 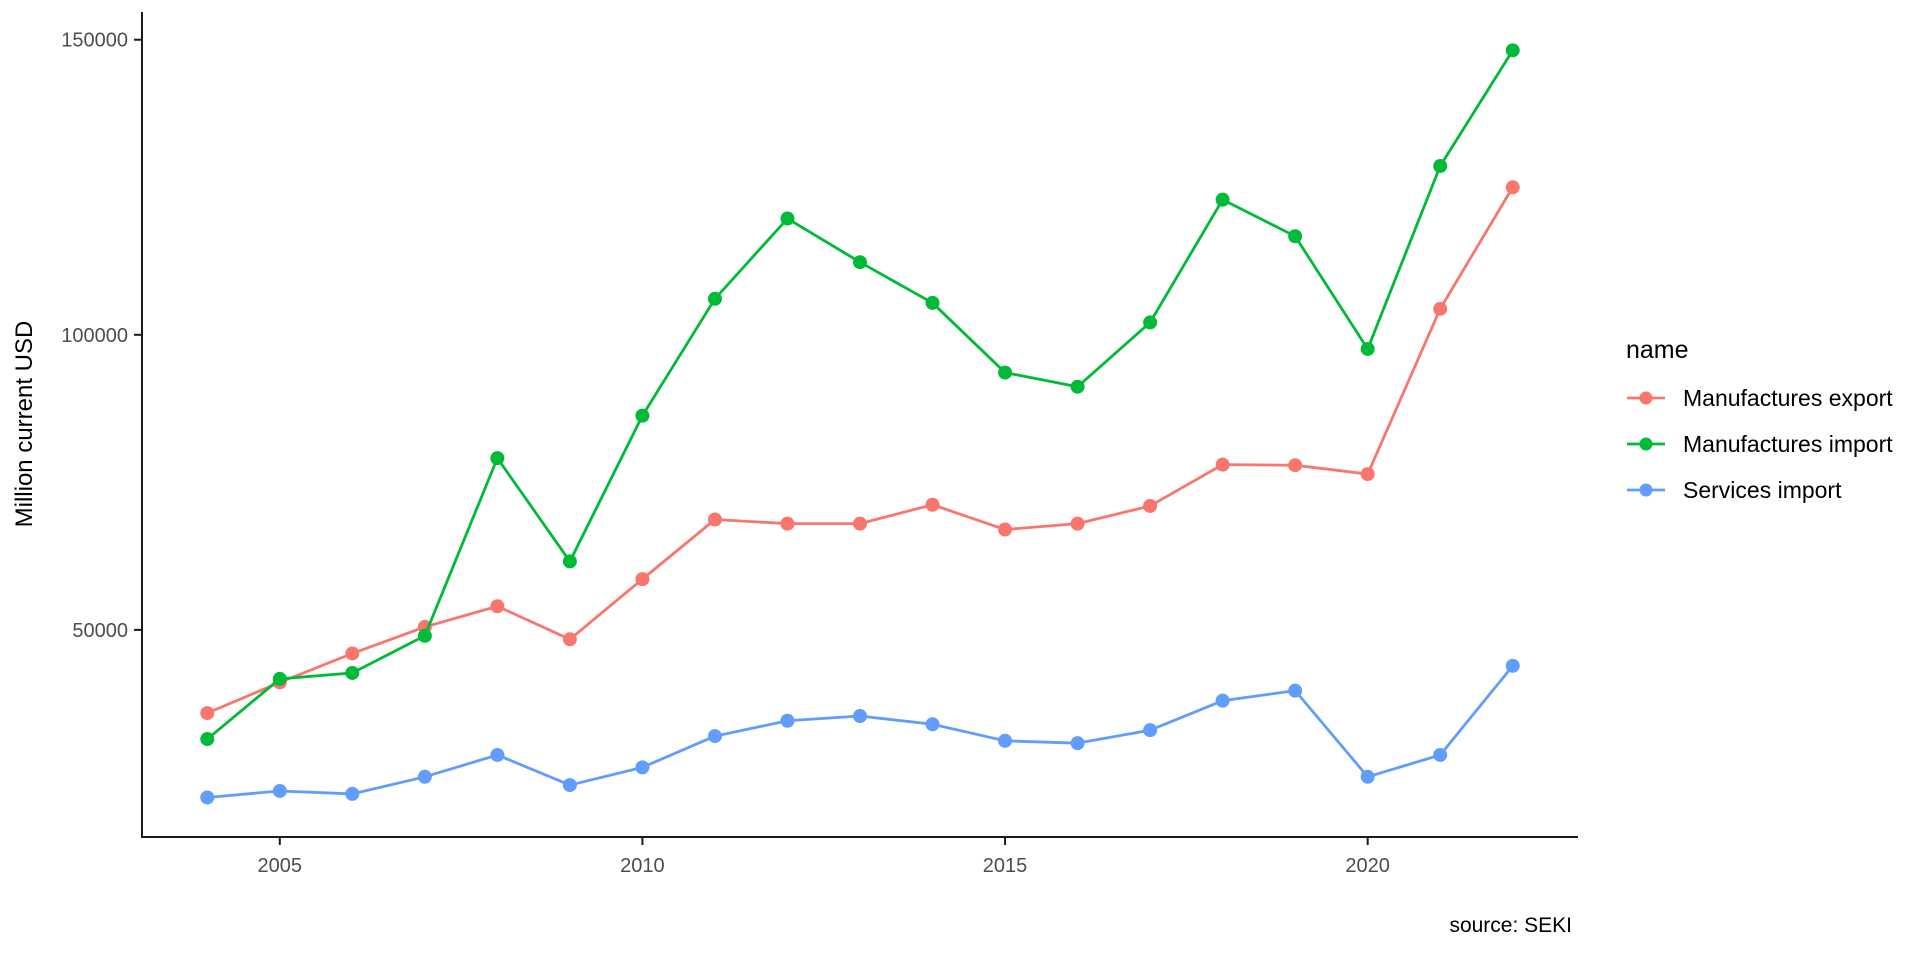 I want to click on legend-title: name, so click(x=1657, y=350).